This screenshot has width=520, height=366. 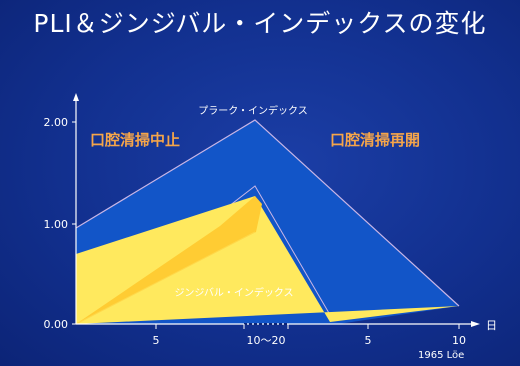 I want to click on chart-title: PLI＆ジンジバル・インデックスの変化, so click(x=260, y=23).